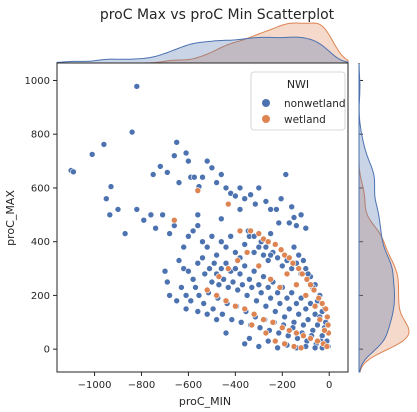 Image resolution: width=417 pixels, height=412 pixels. What do you see at coordinates (202, 50) in the screenshot?
I see `top-kde-nonwetland` at bounding box center [202, 50].